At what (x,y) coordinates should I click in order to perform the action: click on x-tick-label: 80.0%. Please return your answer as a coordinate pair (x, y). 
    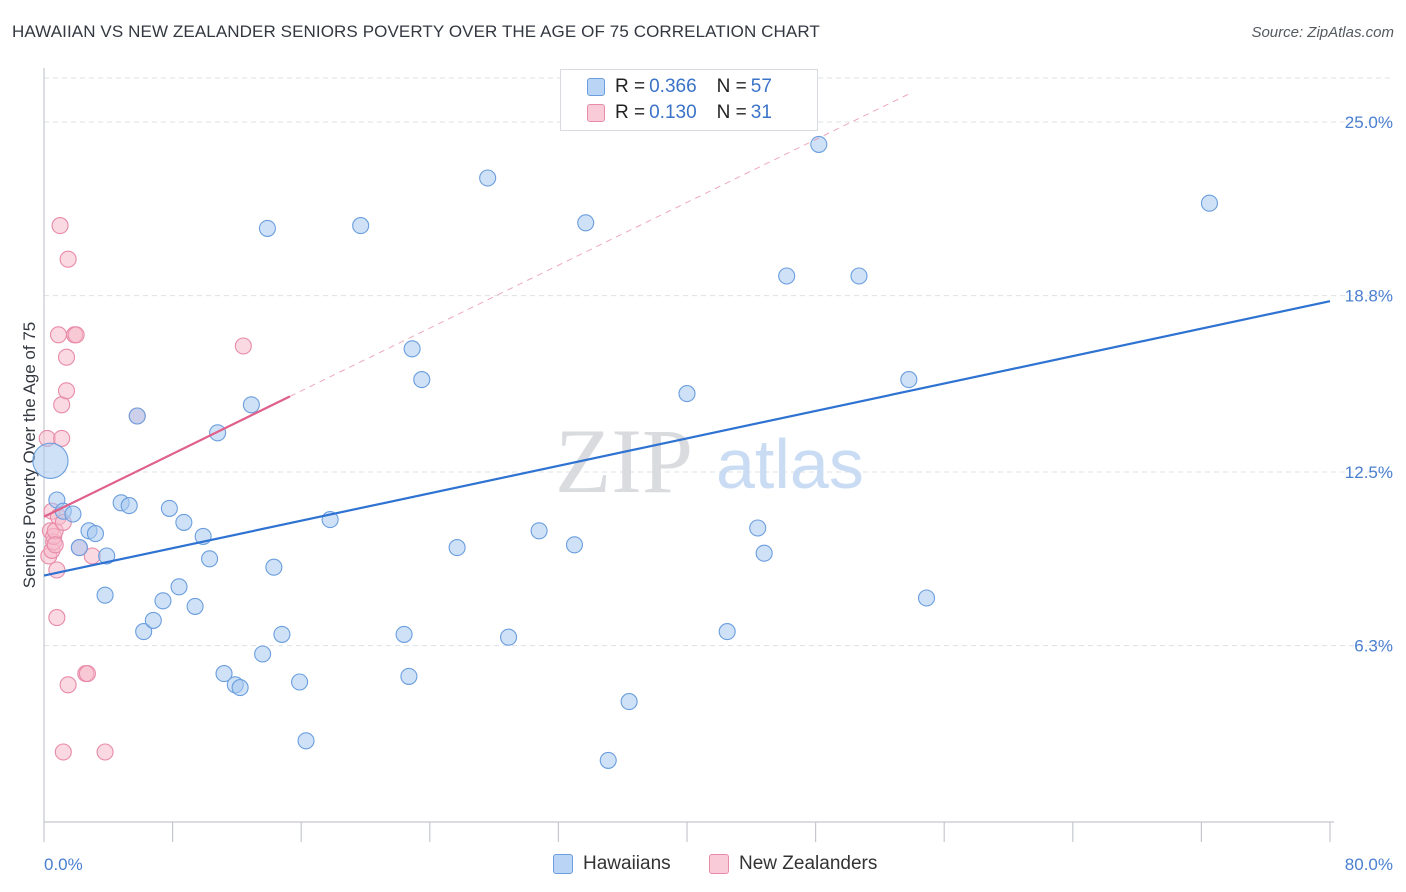
    Looking at the image, I should click on (1369, 864).